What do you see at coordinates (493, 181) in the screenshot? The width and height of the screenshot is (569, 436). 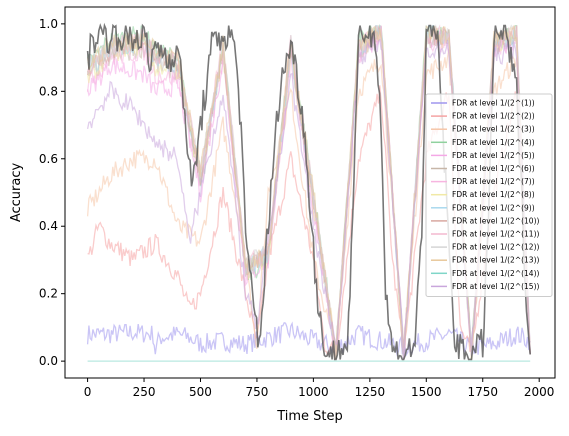 I see `legend-label: FDR at level 1/(2^(7))` at bounding box center [493, 181].